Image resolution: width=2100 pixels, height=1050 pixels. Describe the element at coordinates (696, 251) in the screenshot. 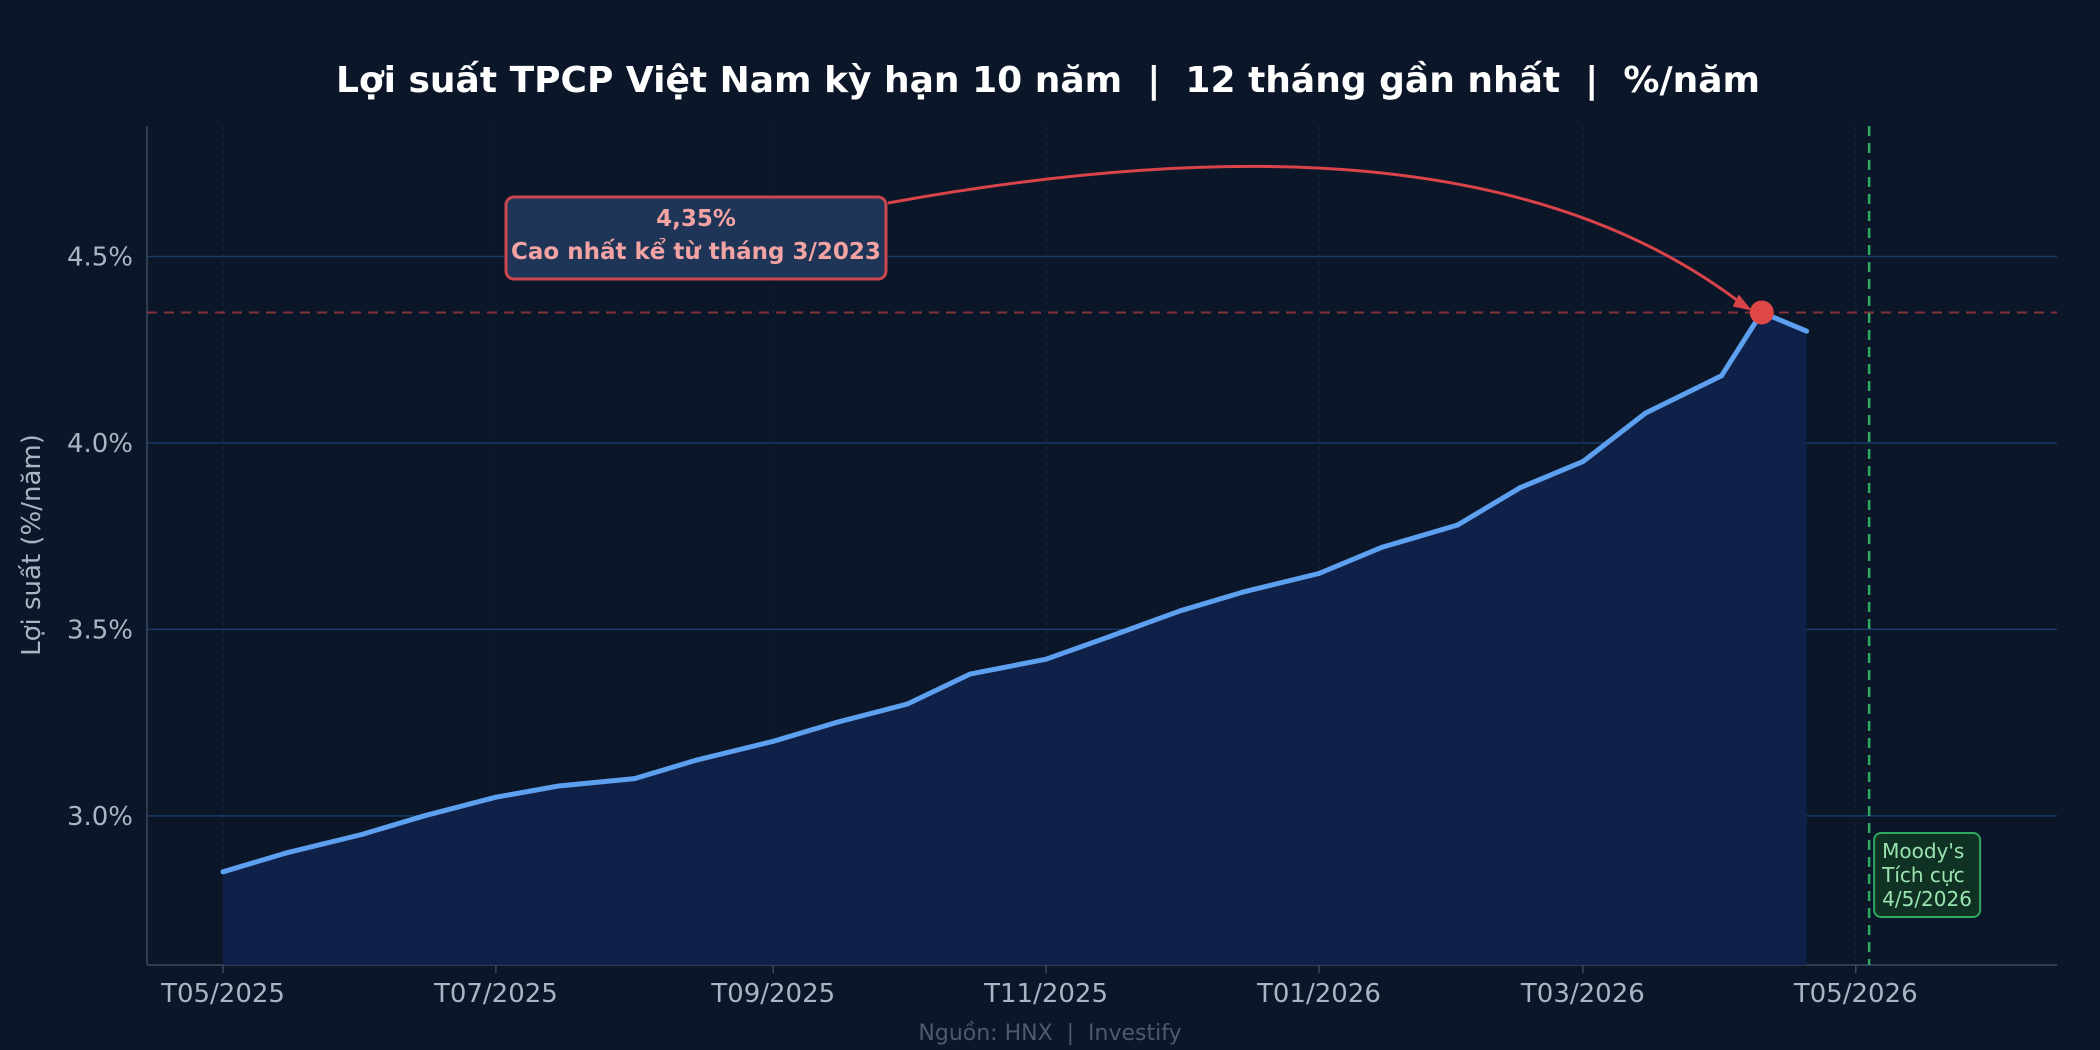

I see `peak-note-label: Cao nhất kể từ tháng 3/2023` at that location.